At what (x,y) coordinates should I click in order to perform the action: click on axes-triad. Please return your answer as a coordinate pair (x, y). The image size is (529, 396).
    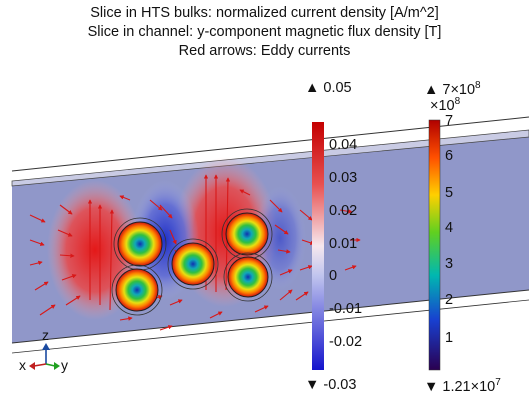
    Looking at the image, I should click on (44, 356).